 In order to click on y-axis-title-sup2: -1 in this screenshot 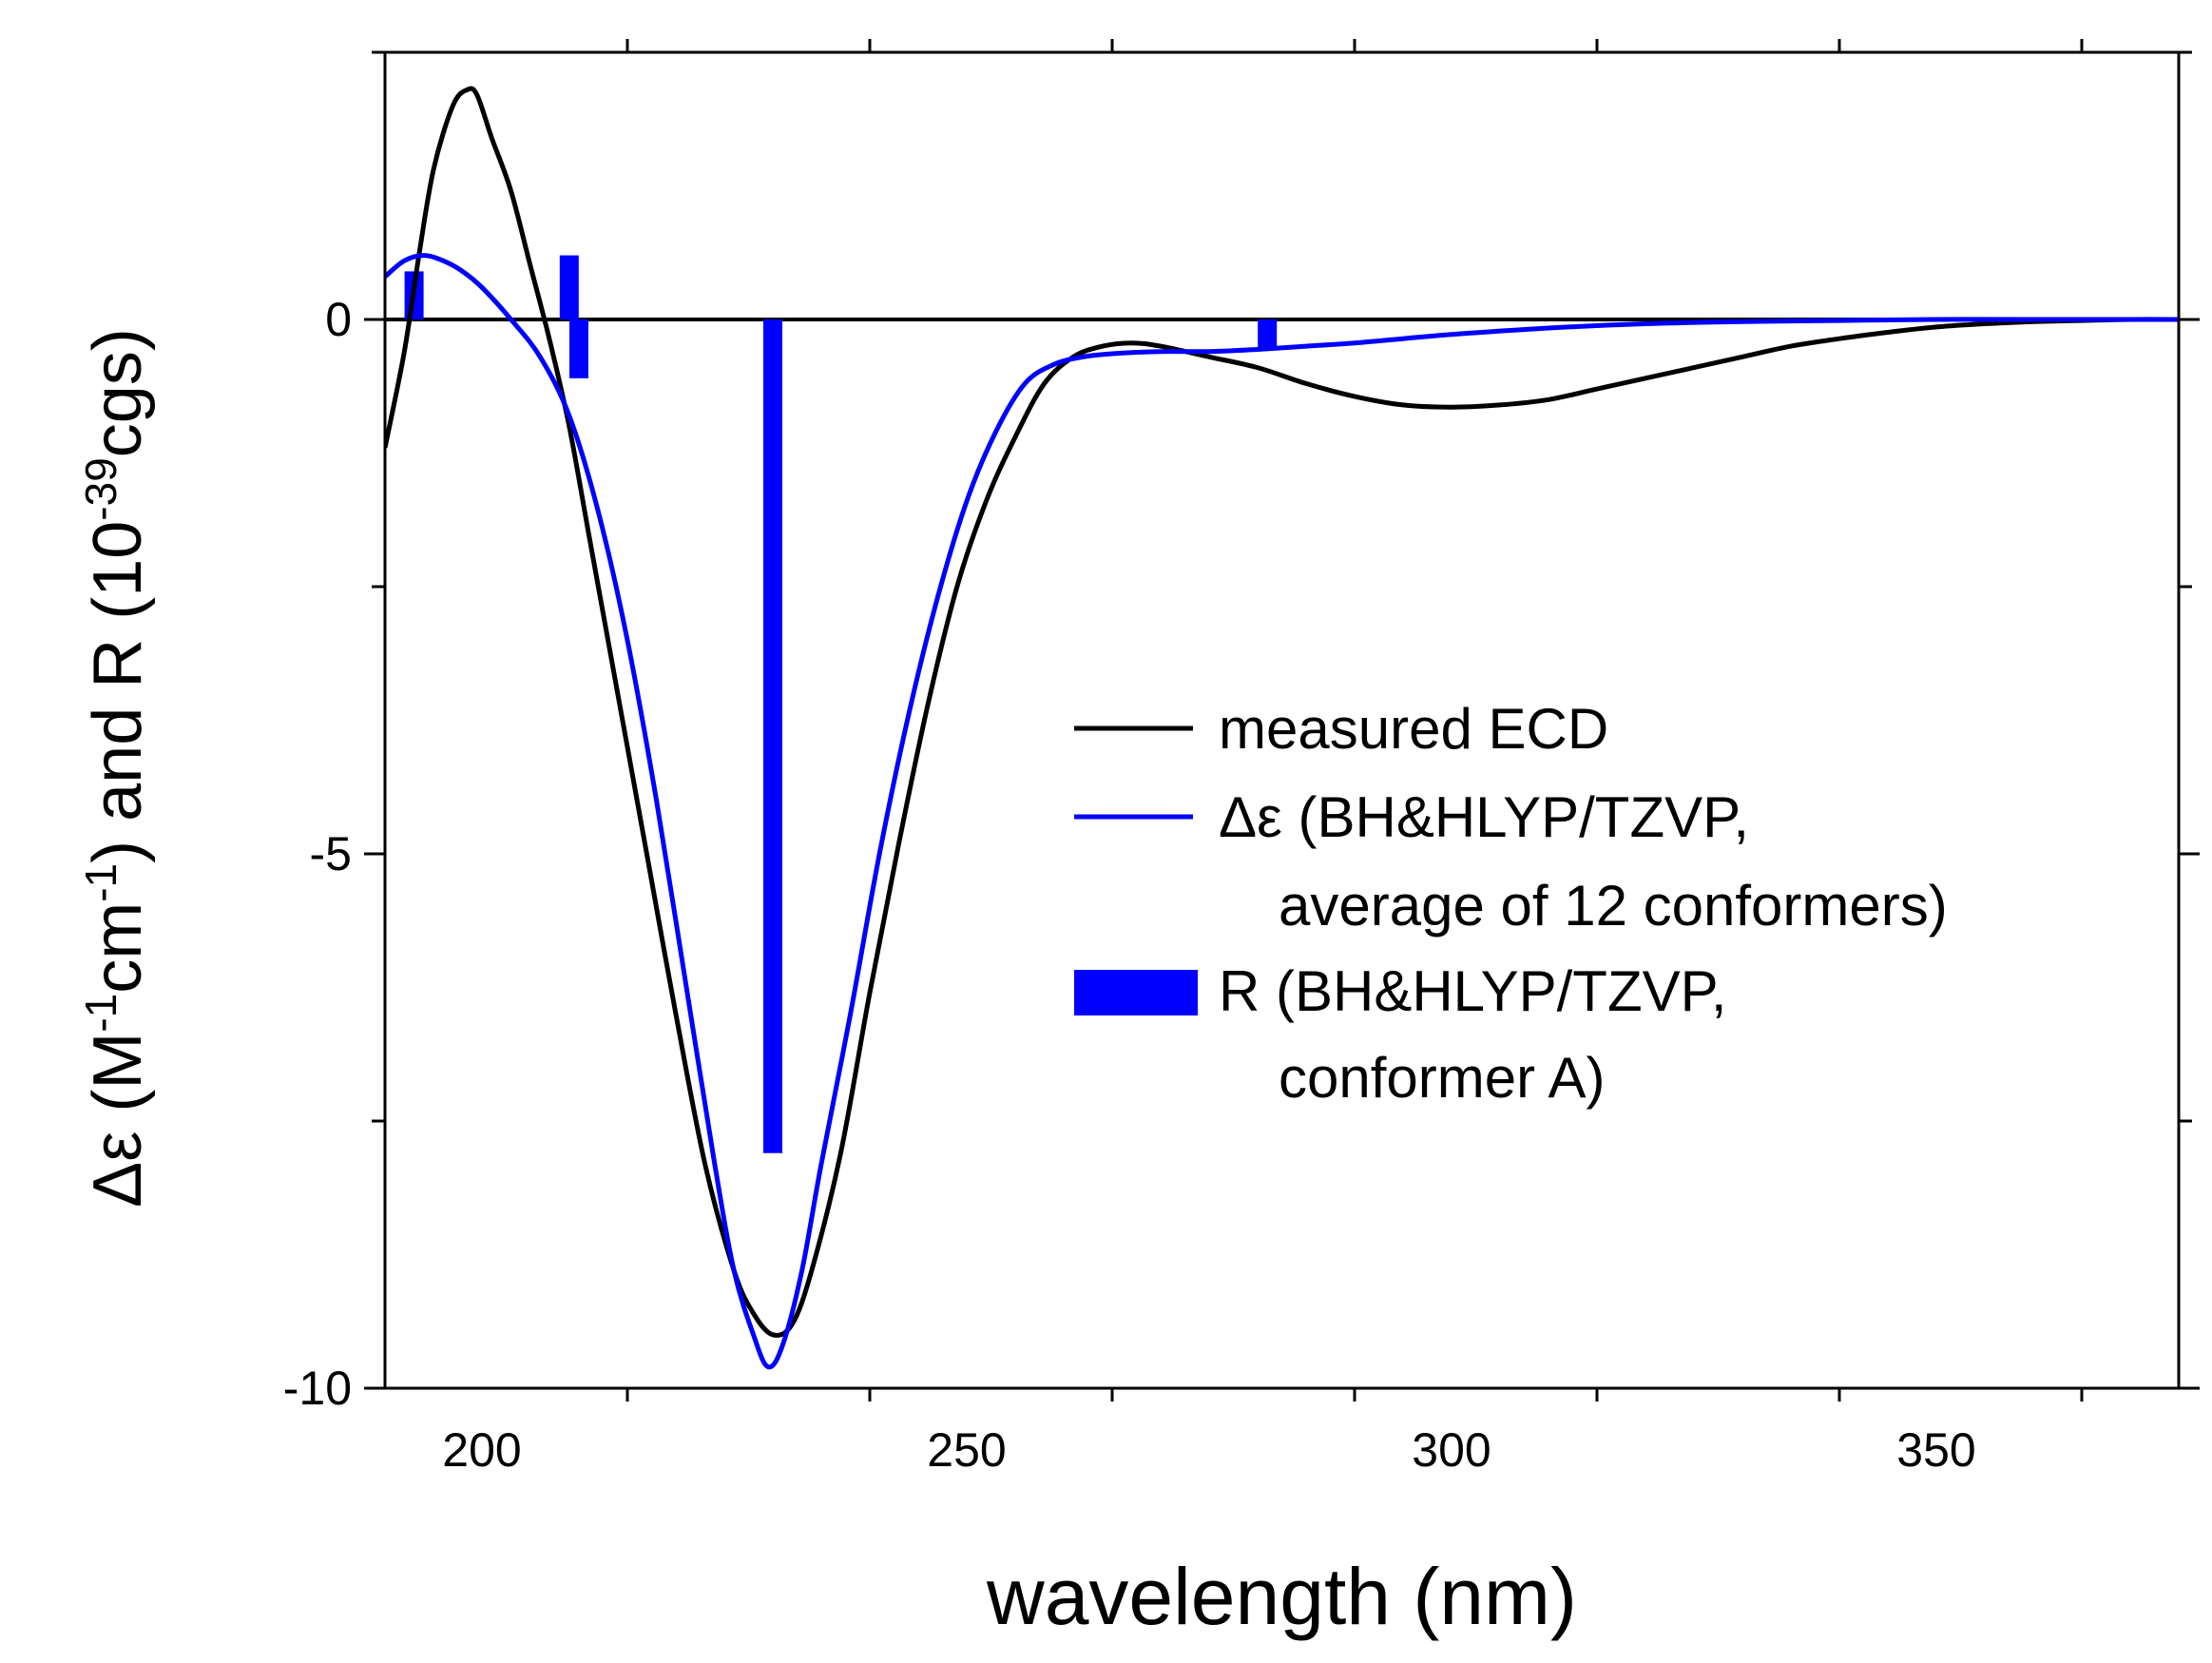, I will do `click(100, 882)`.